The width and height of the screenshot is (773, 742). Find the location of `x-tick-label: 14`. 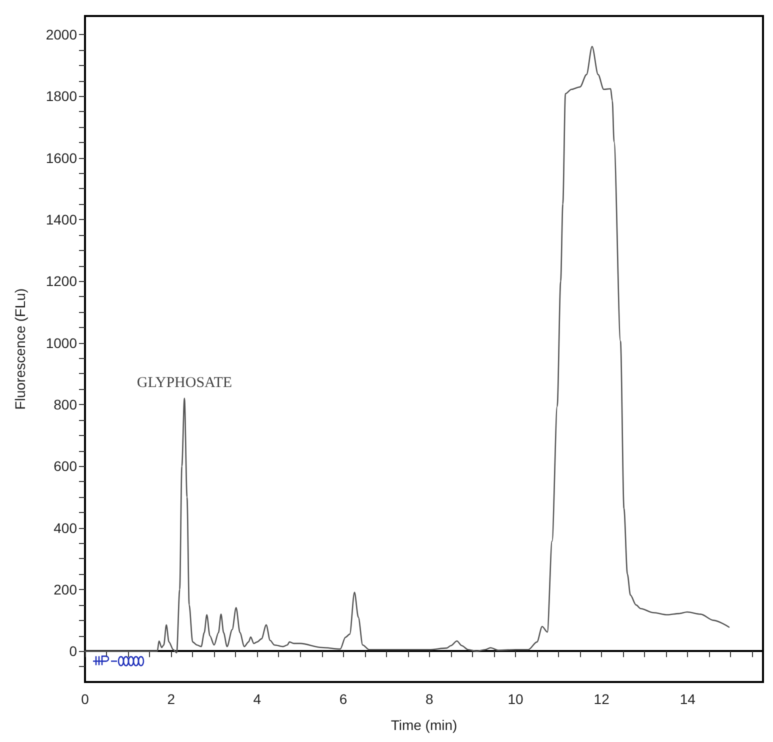

x-tick-label: 14 is located at coordinates (688, 699).